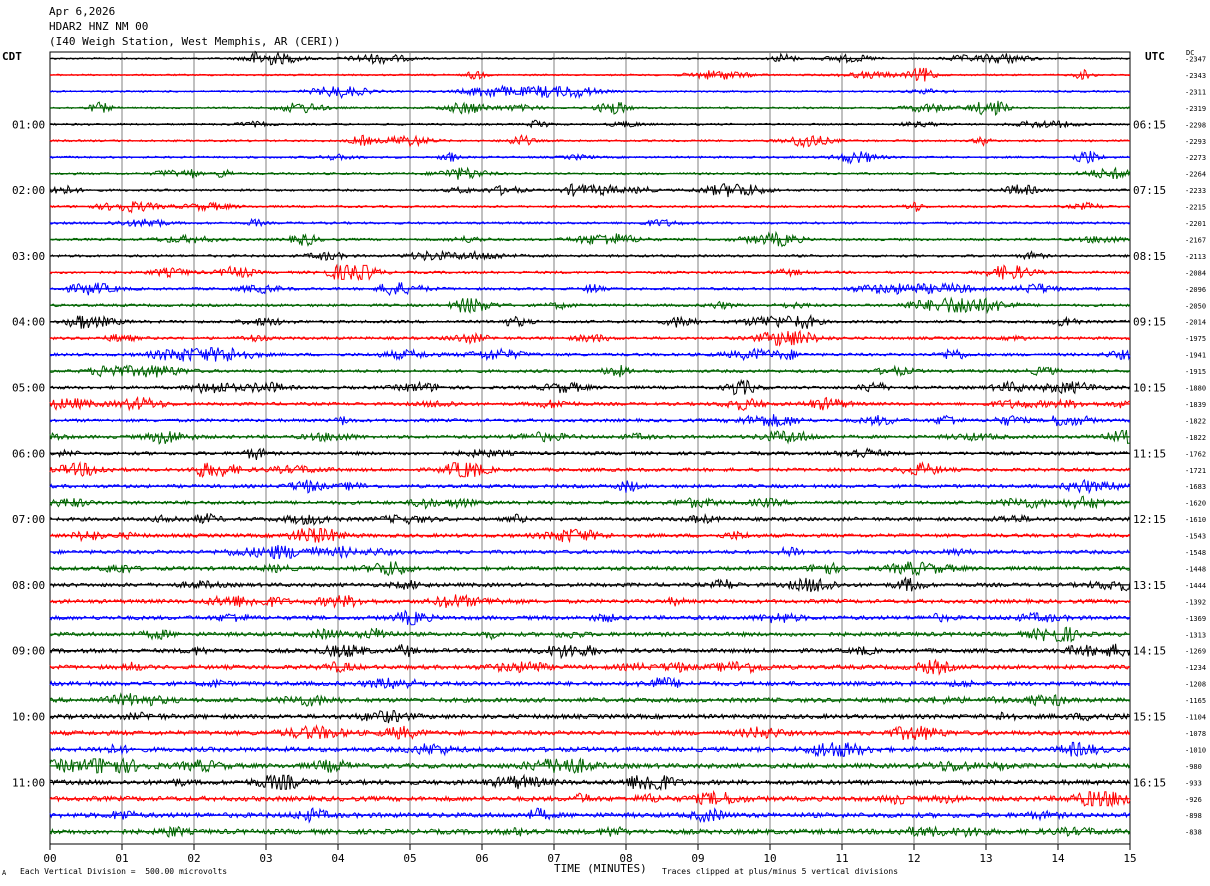 The height and width of the screenshot is (886, 1210). Describe the element at coordinates (1193, 800) in the screenshot. I see `dc-offset-label: -926` at that location.